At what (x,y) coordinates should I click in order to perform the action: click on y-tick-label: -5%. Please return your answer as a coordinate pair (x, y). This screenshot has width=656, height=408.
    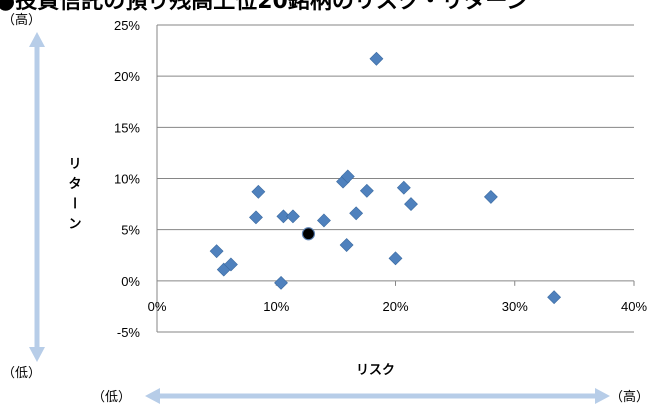
    Looking at the image, I should click on (129, 332).